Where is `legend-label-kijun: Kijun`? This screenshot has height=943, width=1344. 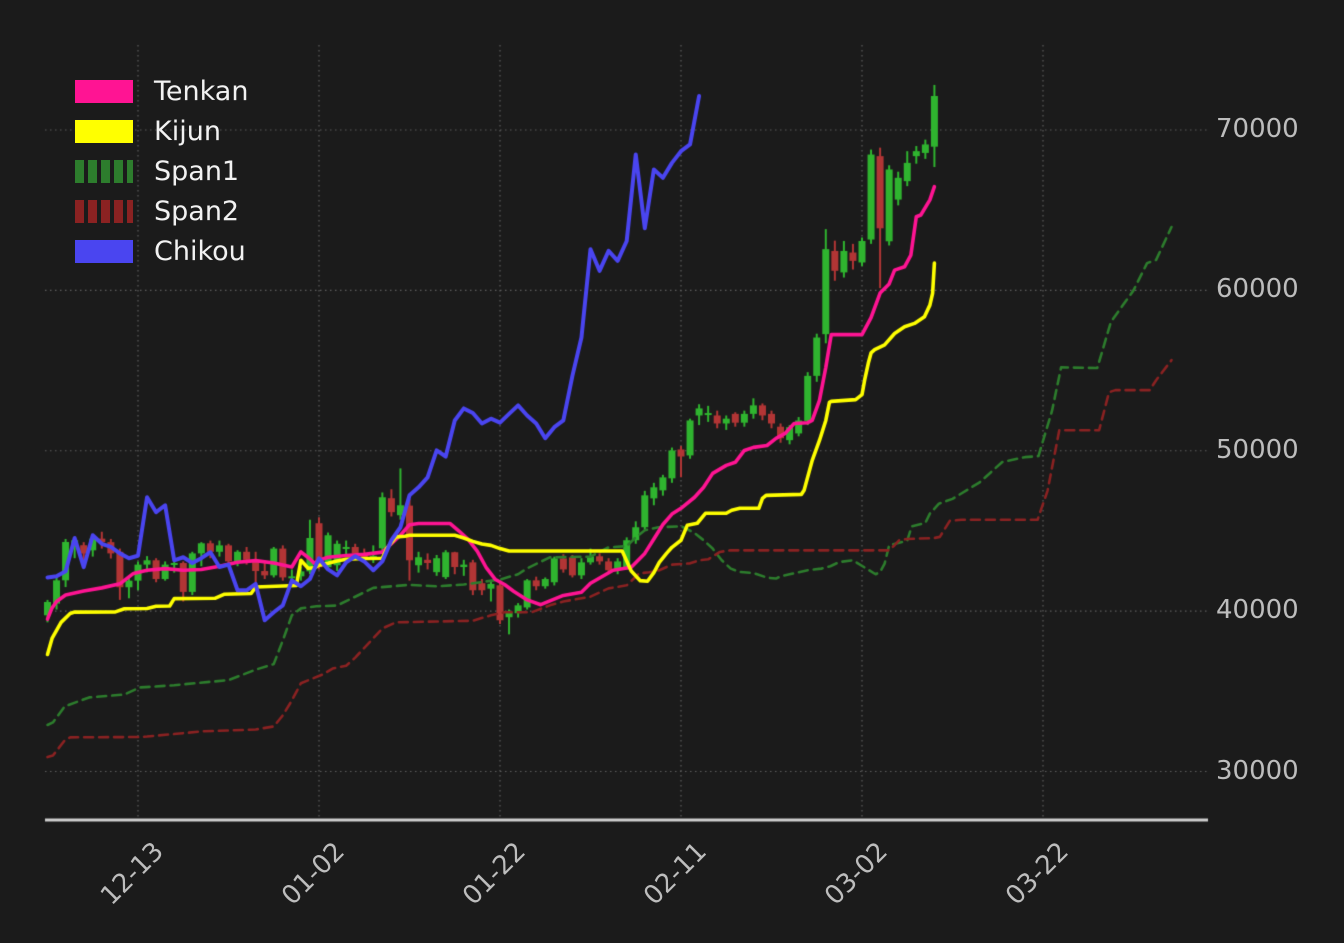
legend-label-kijun: Kijun is located at coordinates (187, 131).